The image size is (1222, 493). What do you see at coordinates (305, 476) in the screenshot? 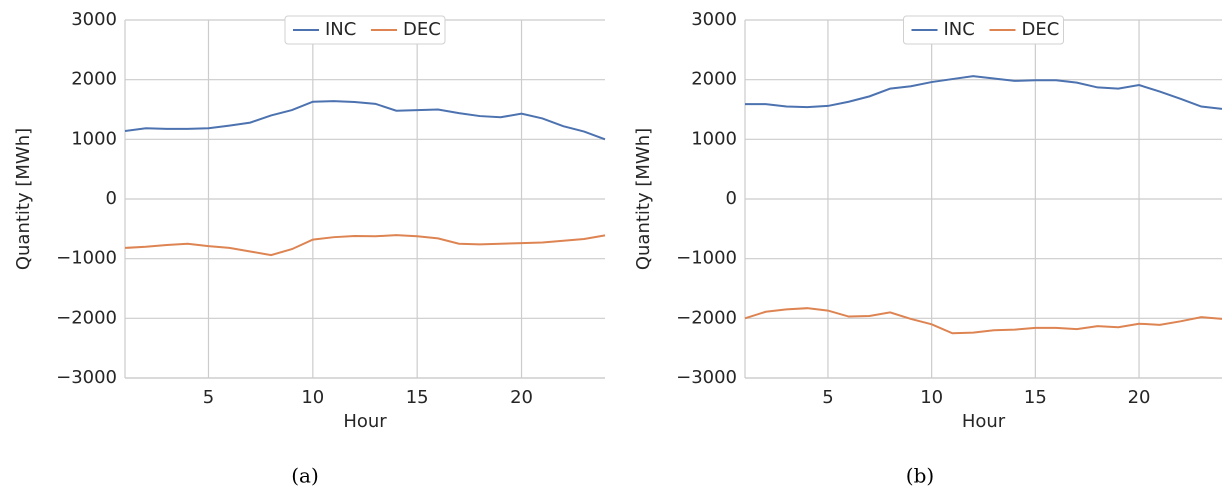
I see `caption: (a)` at bounding box center [305, 476].